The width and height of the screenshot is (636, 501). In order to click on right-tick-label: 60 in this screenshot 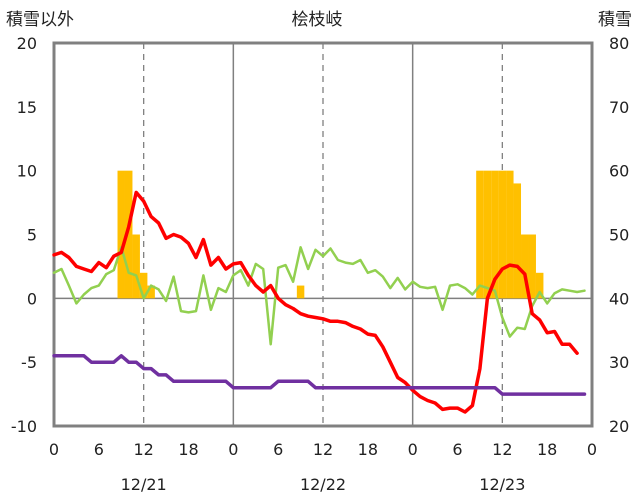, I will do `click(619, 171)`.